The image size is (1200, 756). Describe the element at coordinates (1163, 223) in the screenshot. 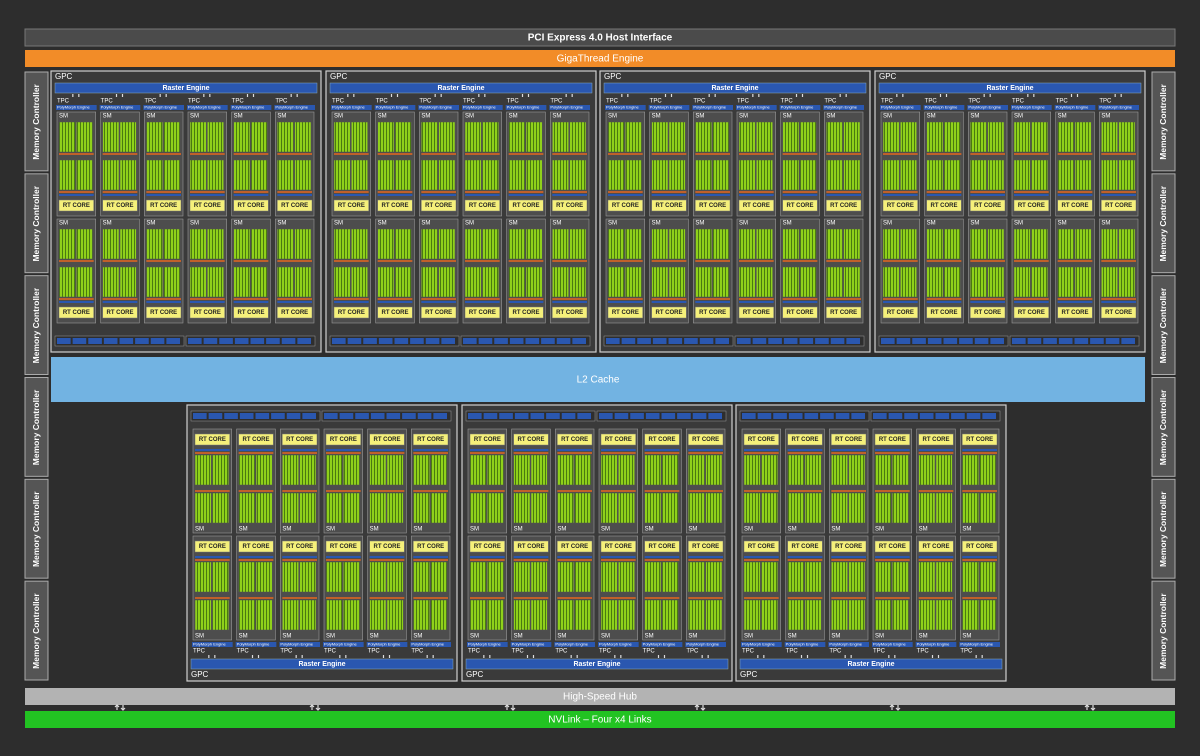

I see `memory-controller` at that location.